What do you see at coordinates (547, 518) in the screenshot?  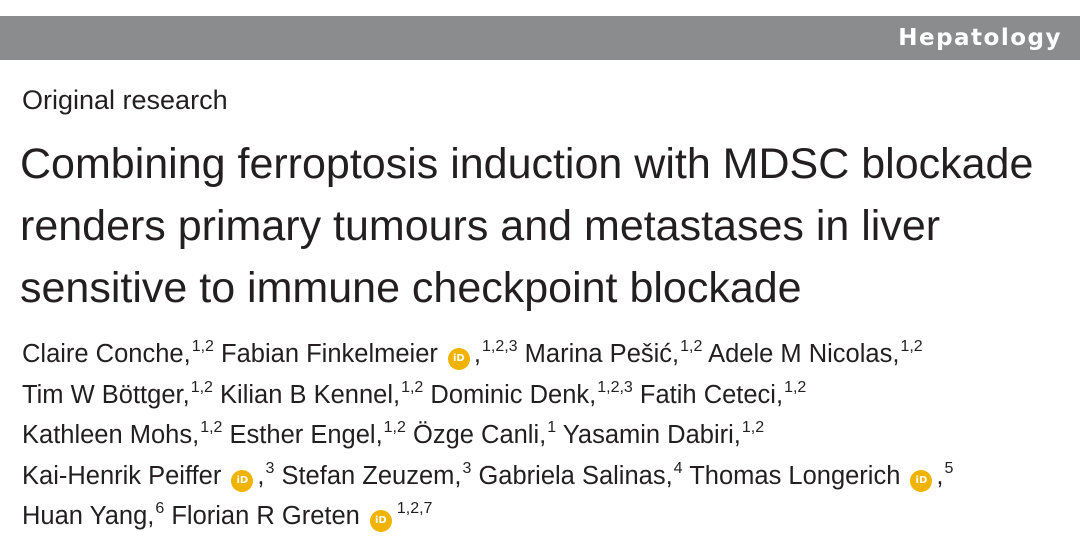 I see `author-line: Huan Yang,6 Florian R Greten iD1,2,7` at bounding box center [547, 518].